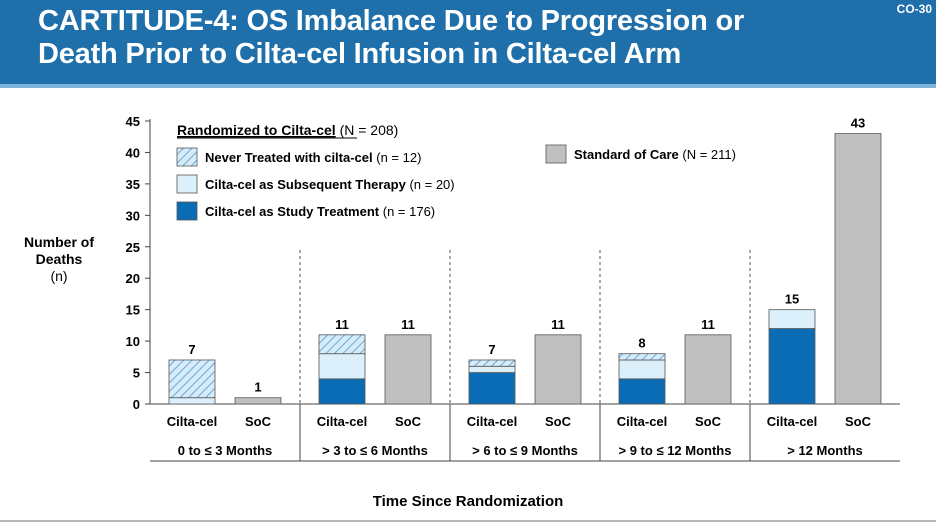 Image resolution: width=936 pixels, height=522 pixels. What do you see at coordinates (375, 450) in the screenshot?
I see `group-label: > 3 to ≤ 6 Months` at bounding box center [375, 450].